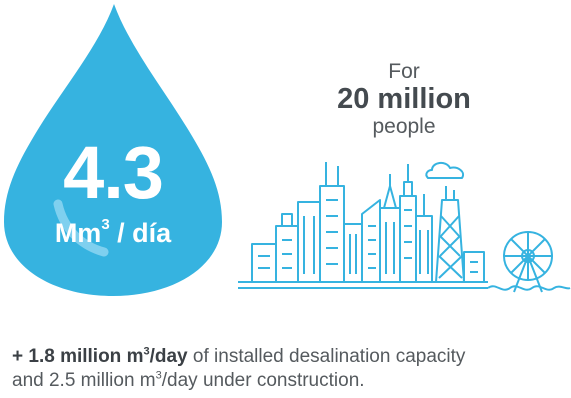 This screenshot has height=398, width=571. What do you see at coordinates (404, 71) in the screenshot?
I see `population-prefix: For` at bounding box center [404, 71].